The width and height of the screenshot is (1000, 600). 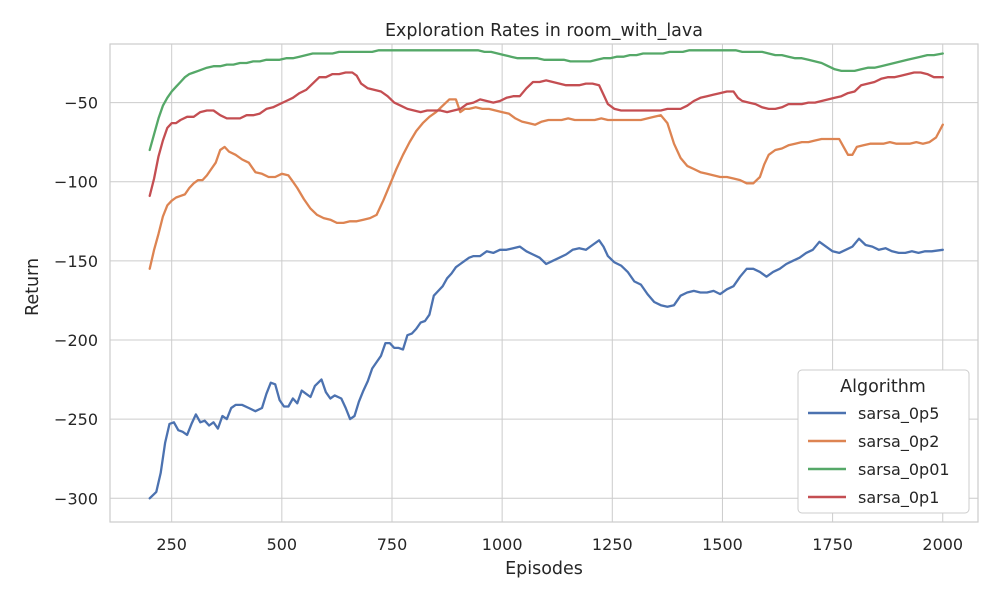 I want to click on y-tick-label: −100, so click(x=76, y=182).